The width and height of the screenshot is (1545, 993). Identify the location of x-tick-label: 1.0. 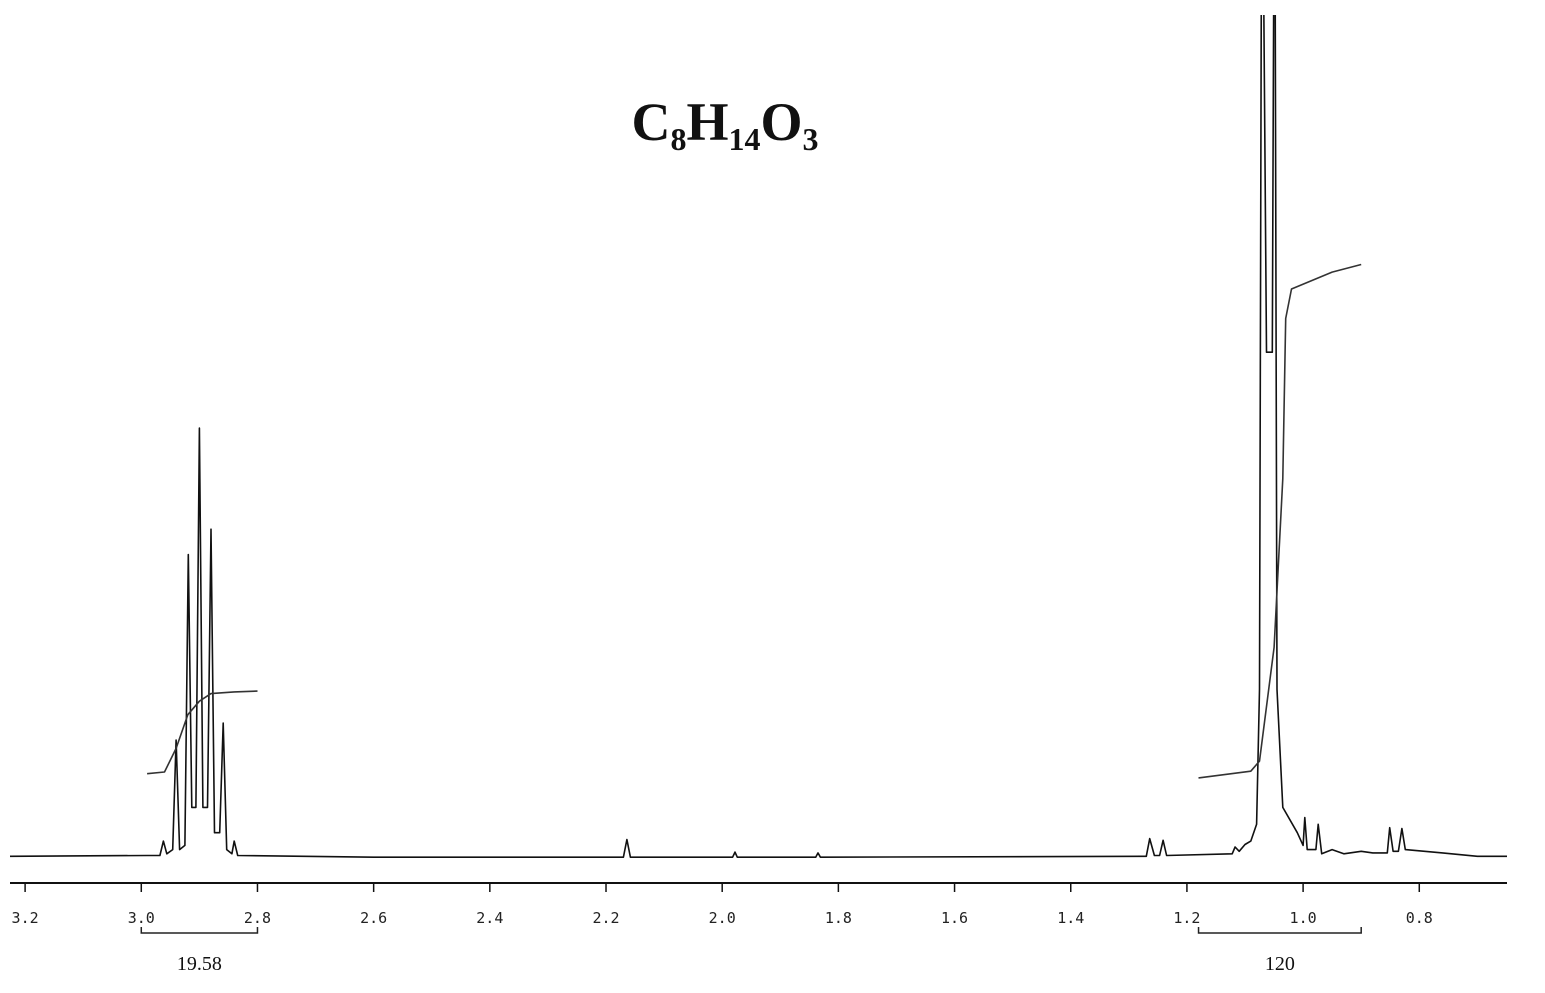
(1303, 918).